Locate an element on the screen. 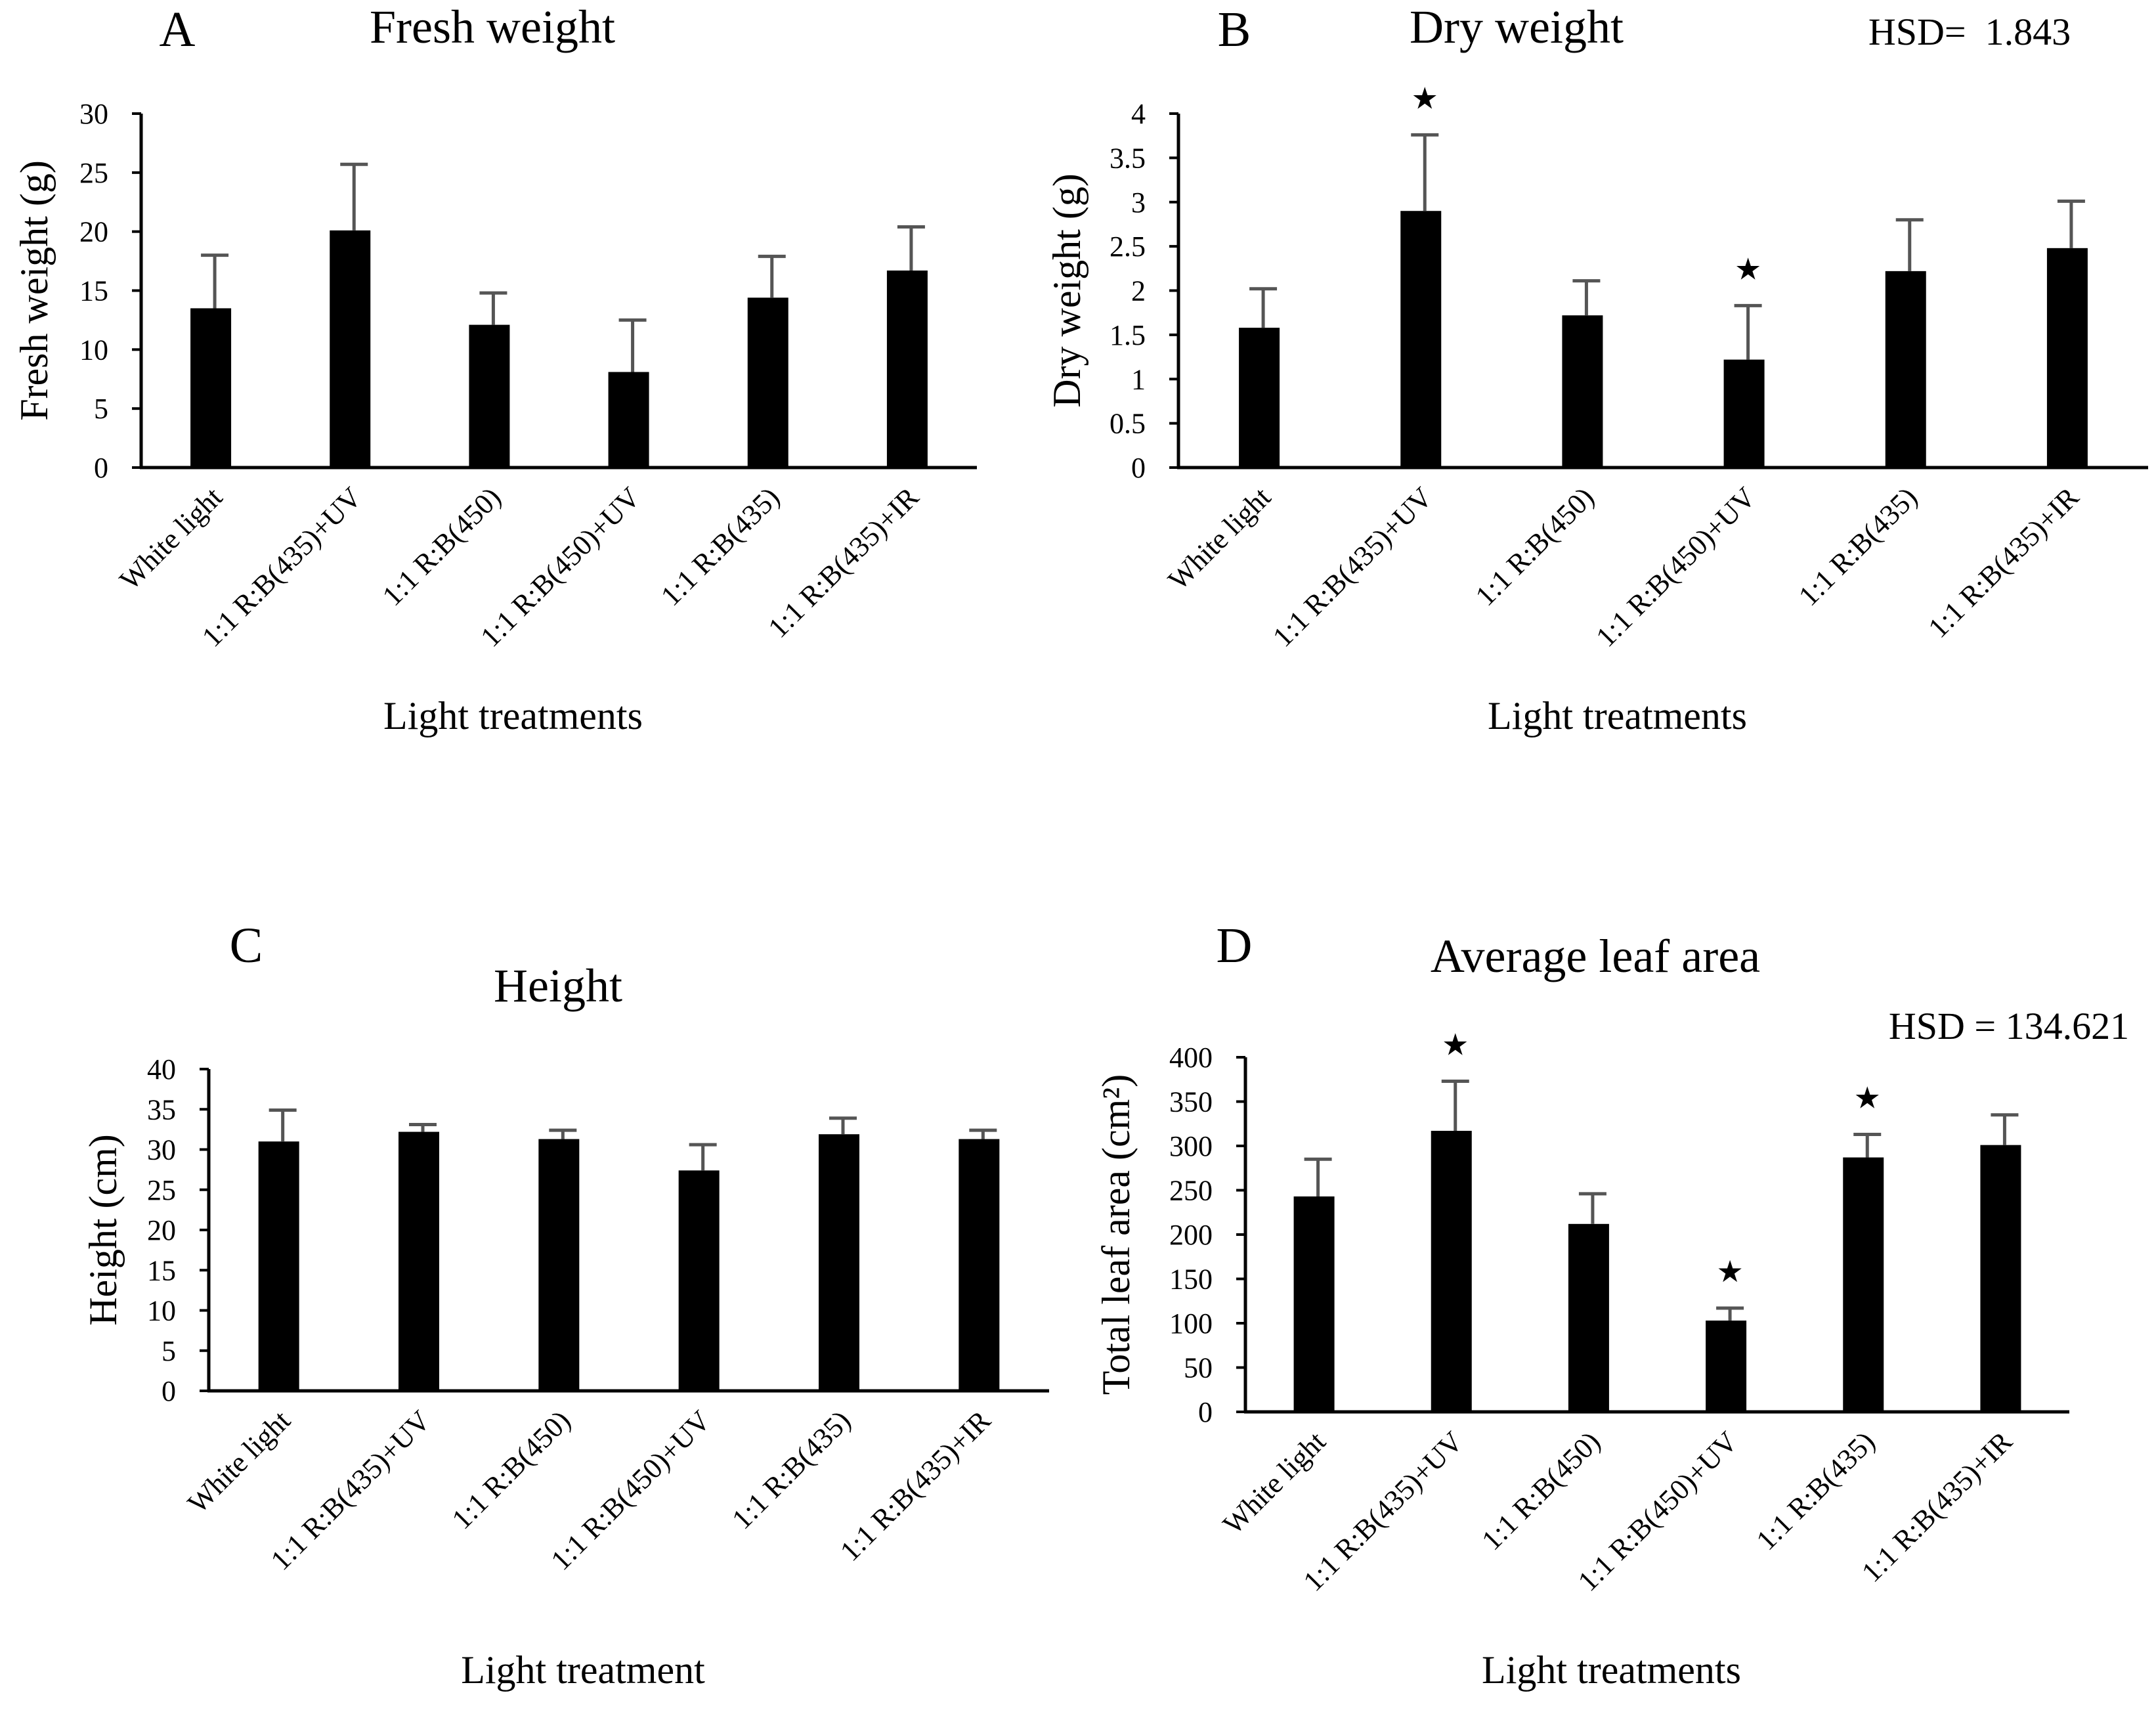  y-tick-label: 40 is located at coordinates (161, 1069).